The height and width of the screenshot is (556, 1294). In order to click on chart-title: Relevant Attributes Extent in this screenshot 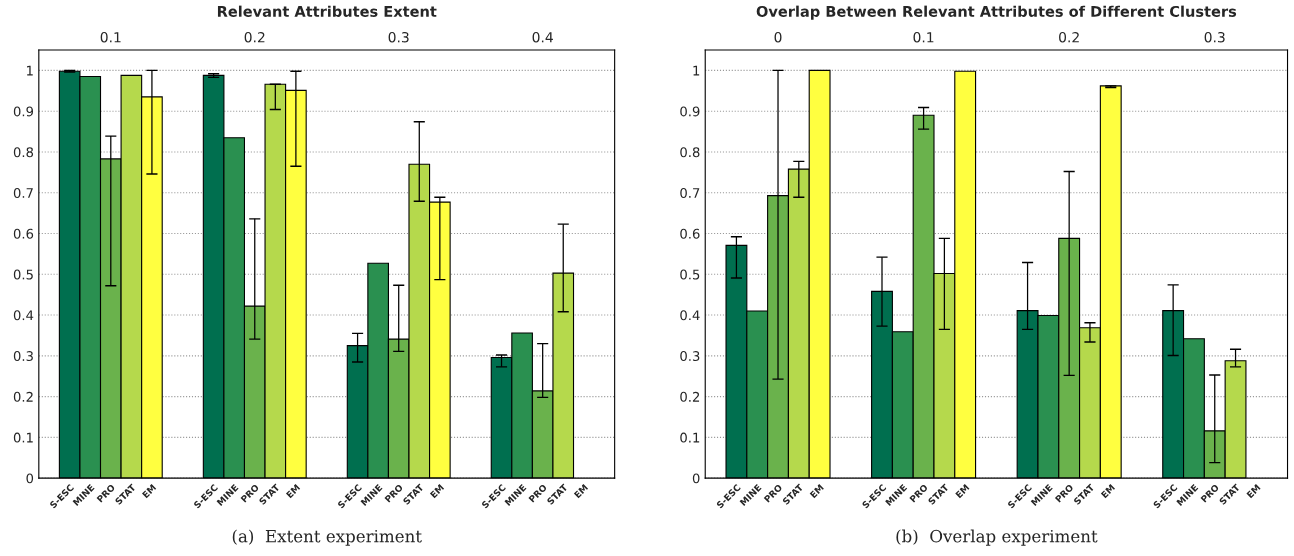, I will do `click(327, 11)`.